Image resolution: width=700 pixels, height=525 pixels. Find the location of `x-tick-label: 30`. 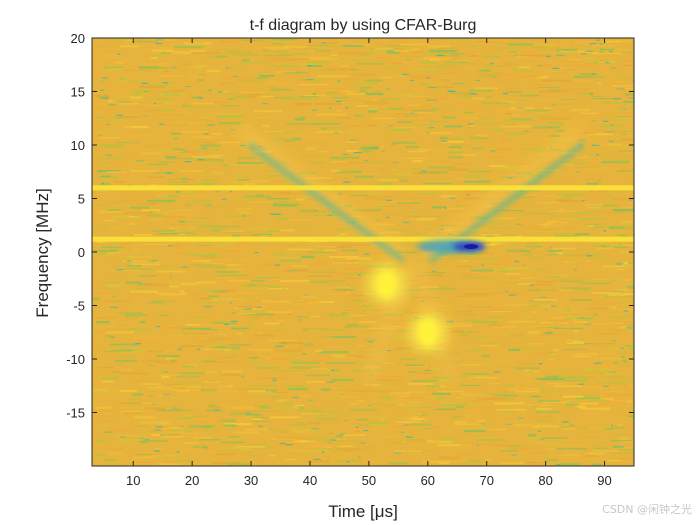

x-tick-label: 30 is located at coordinates (251, 480).